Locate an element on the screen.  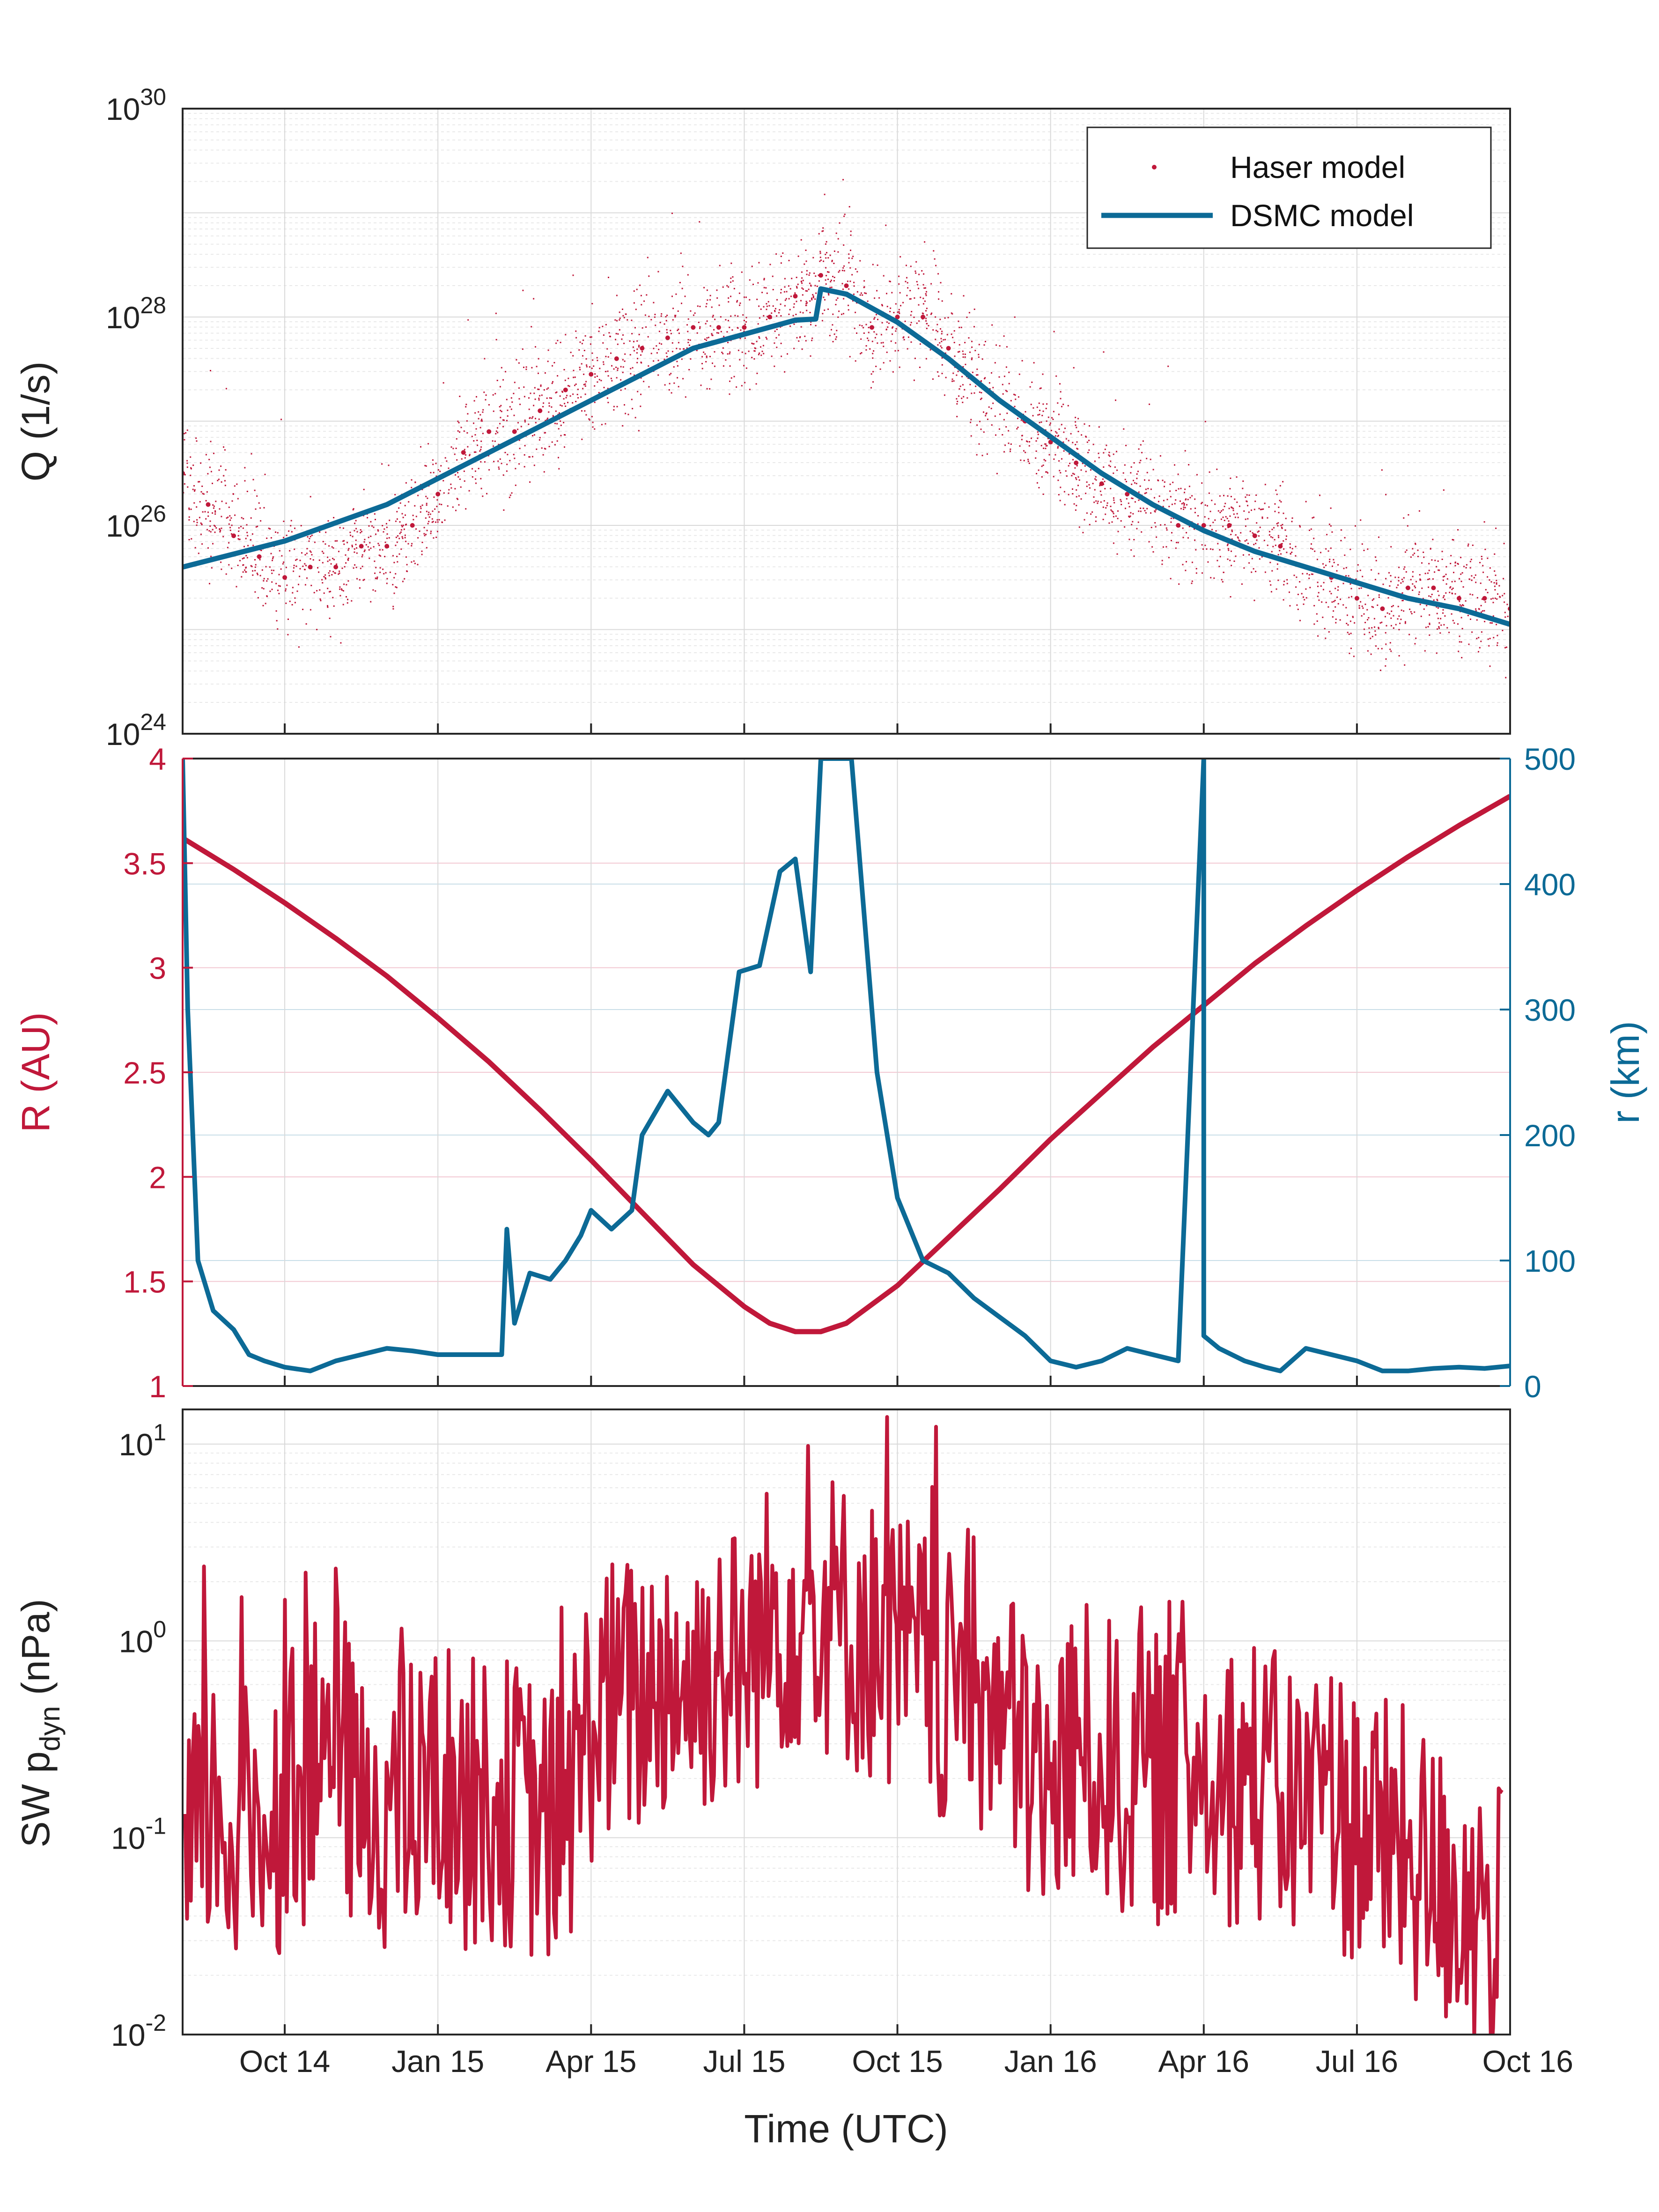
y-tick-label-pdyn: 10⁻¹ is located at coordinates (139, 1834).